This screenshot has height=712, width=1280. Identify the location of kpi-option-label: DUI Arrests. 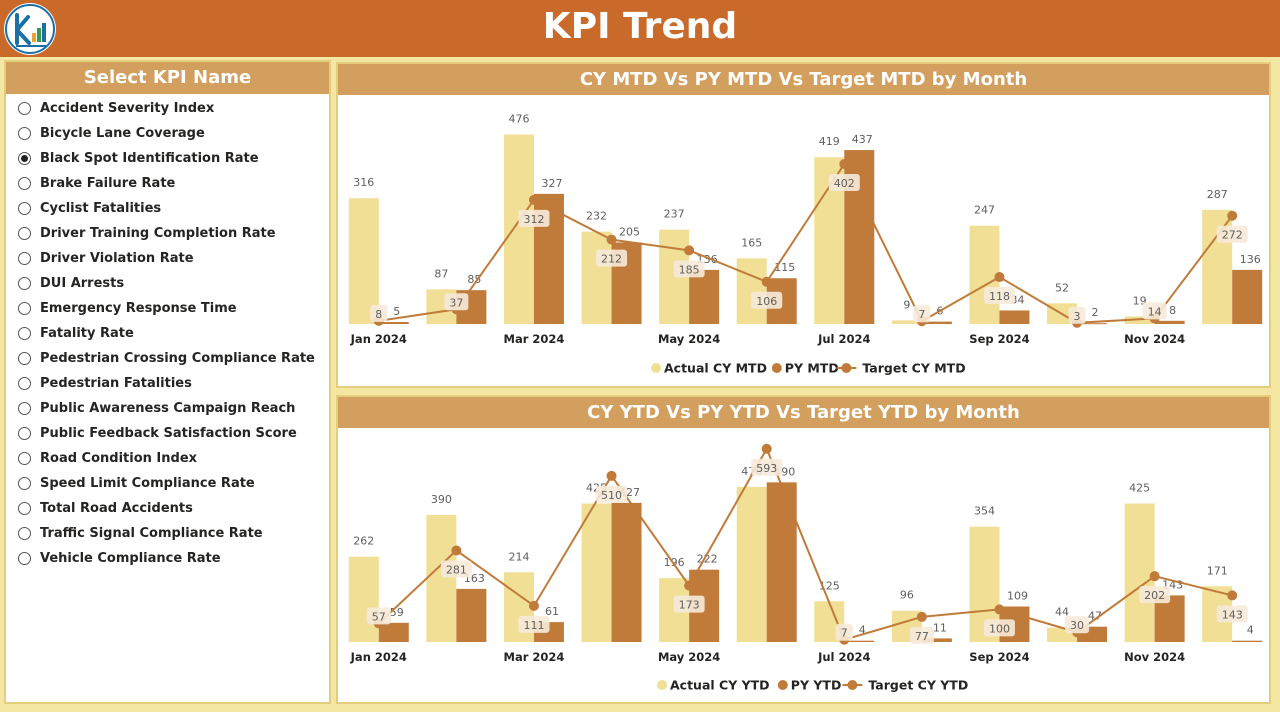
(82, 283).